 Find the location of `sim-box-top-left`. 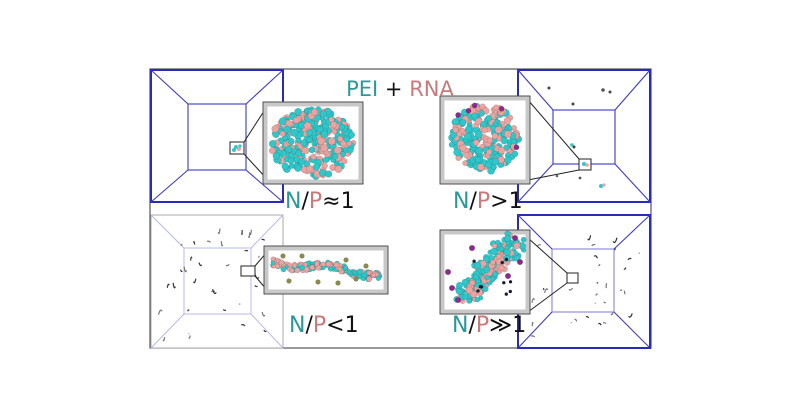

sim-box-top-left is located at coordinates (217, 136).